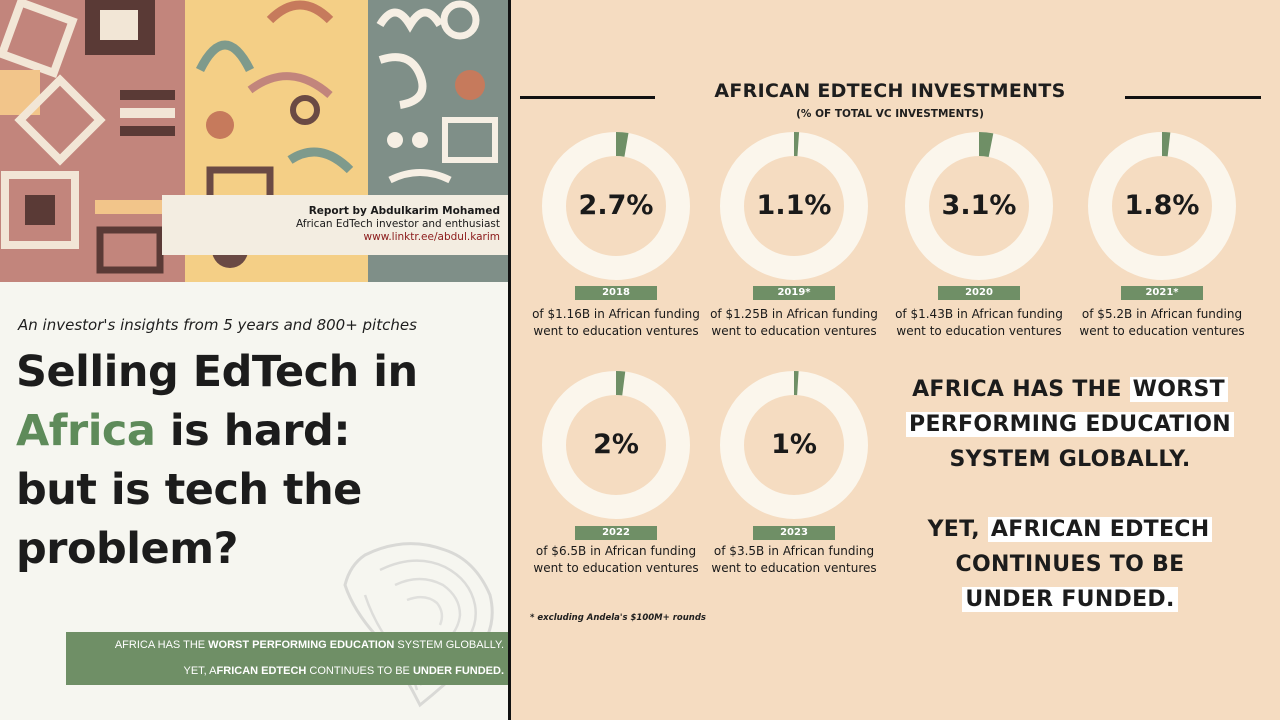 The image size is (1280, 720). Describe the element at coordinates (1070, 599) in the screenshot. I see `claim-2-line-3: UNDER FUNDED.` at that location.